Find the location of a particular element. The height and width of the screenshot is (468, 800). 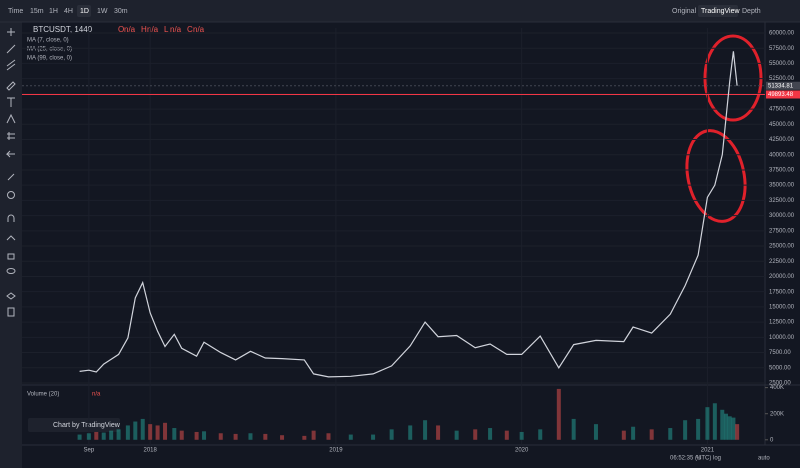

clock: 06:52:35 (UTC) is located at coordinates (690, 459).